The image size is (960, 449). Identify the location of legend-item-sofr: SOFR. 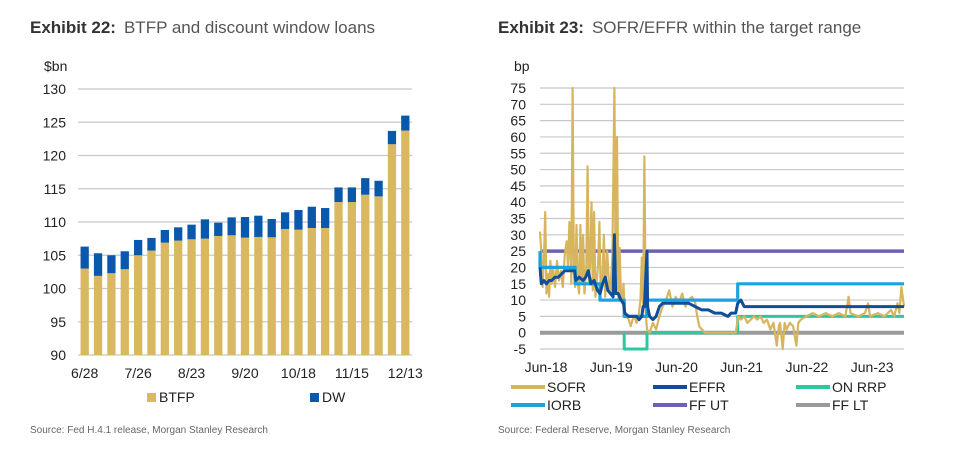
(548, 387).